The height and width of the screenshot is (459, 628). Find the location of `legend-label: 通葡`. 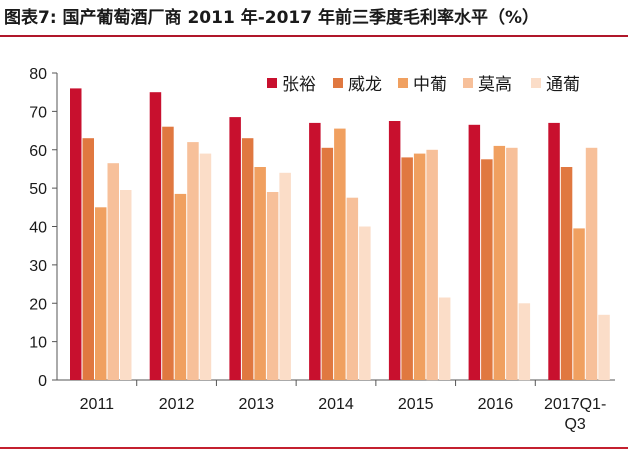

legend-label: 通葡 is located at coordinates (563, 85).